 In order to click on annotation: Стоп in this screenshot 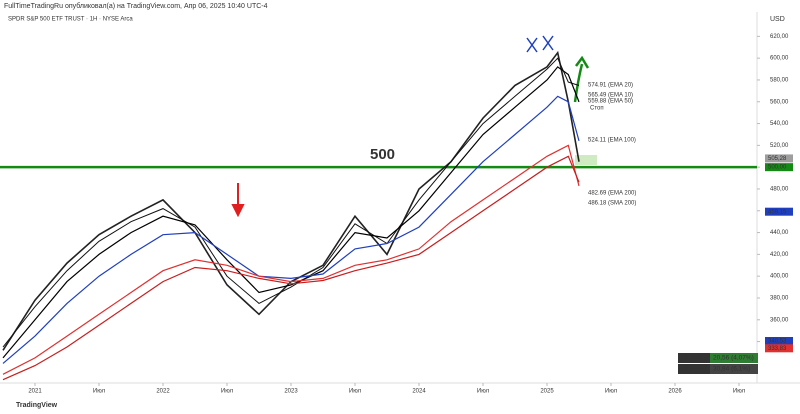, I will do `click(597, 109)`.